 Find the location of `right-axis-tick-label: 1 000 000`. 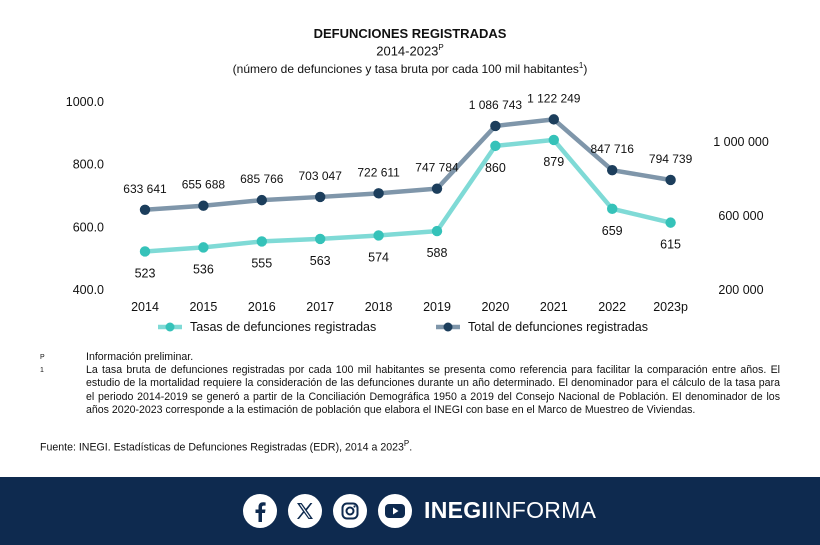

right-axis-tick-label: 1 000 000 is located at coordinates (741, 142).